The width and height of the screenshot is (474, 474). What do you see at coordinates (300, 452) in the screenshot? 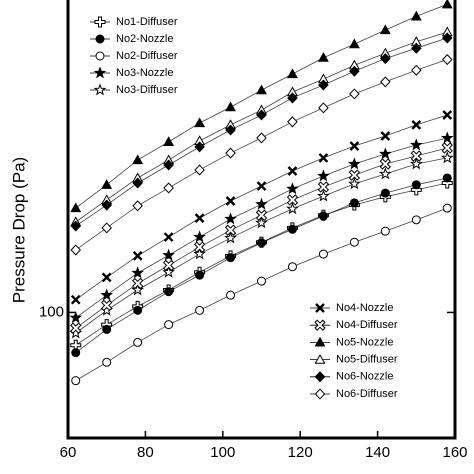
I see `x-tick-label: 120` at bounding box center [300, 452].